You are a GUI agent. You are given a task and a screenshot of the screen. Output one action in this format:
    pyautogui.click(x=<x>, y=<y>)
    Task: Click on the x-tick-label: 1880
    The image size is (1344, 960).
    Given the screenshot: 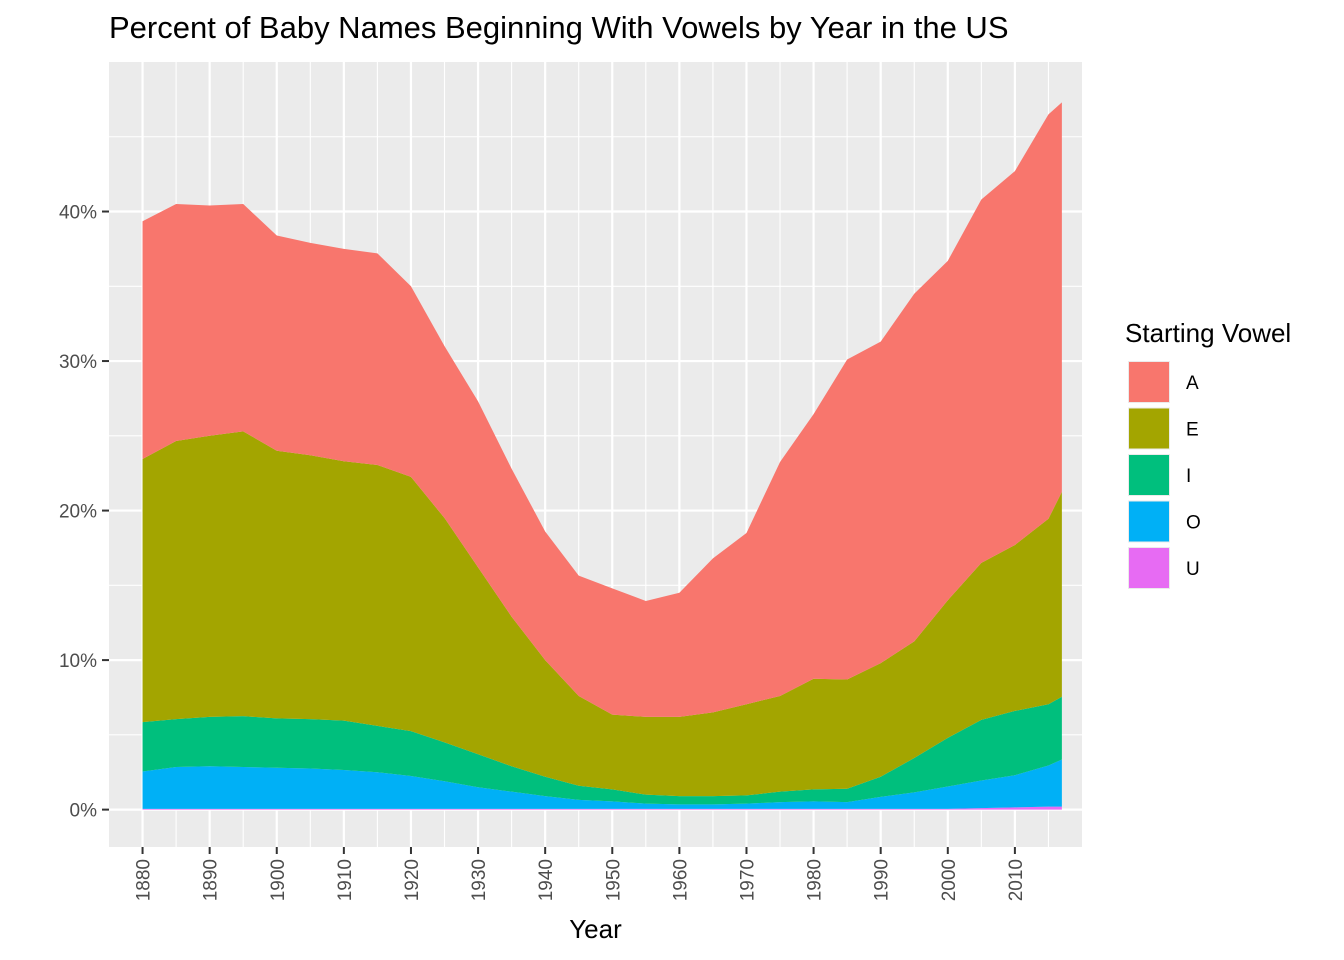 What is the action you would take?
    pyautogui.click(x=144, y=880)
    